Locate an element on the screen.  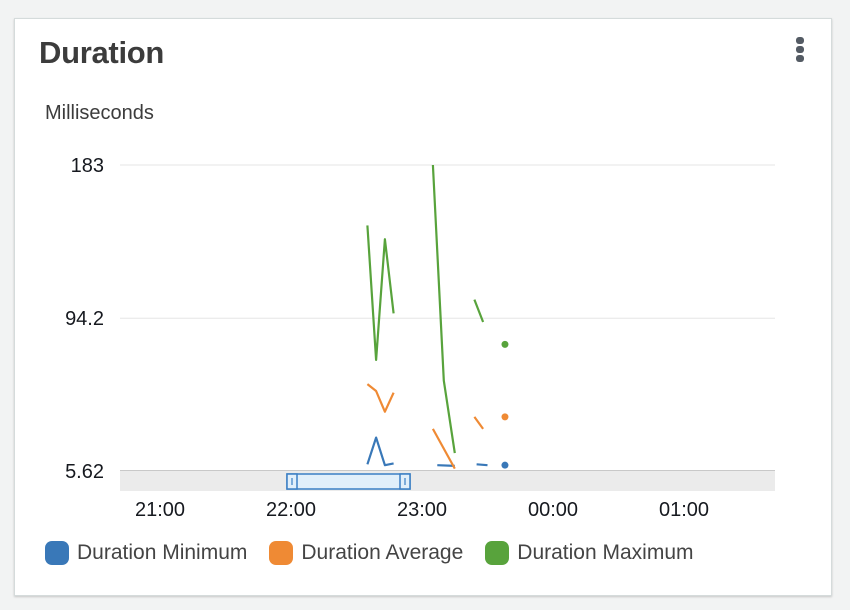
widget-menu-button is located at coordinates (800, 50).